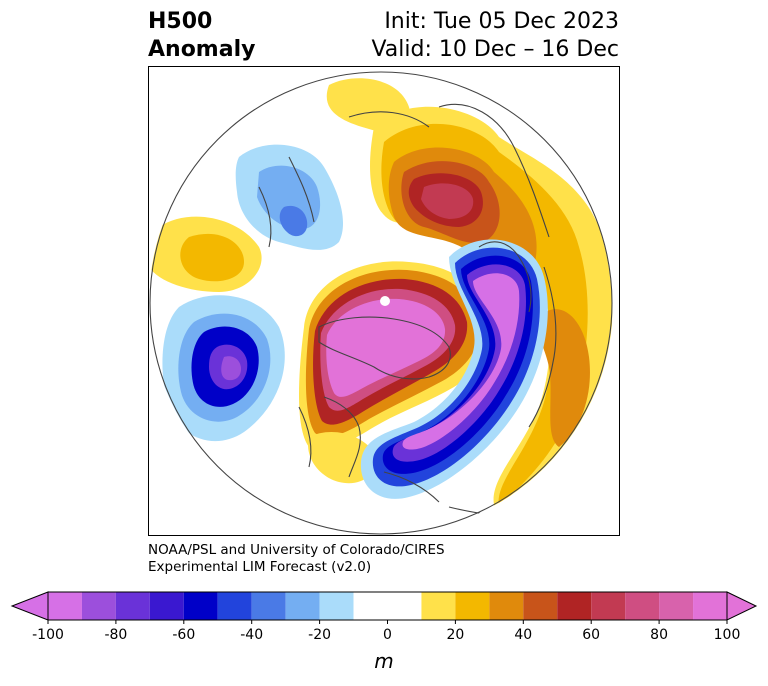 The width and height of the screenshot is (768, 686). What do you see at coordinates (384, 661) in the screenshot?
I see `colorbar-unit: m` at bounding box center [384, 661].